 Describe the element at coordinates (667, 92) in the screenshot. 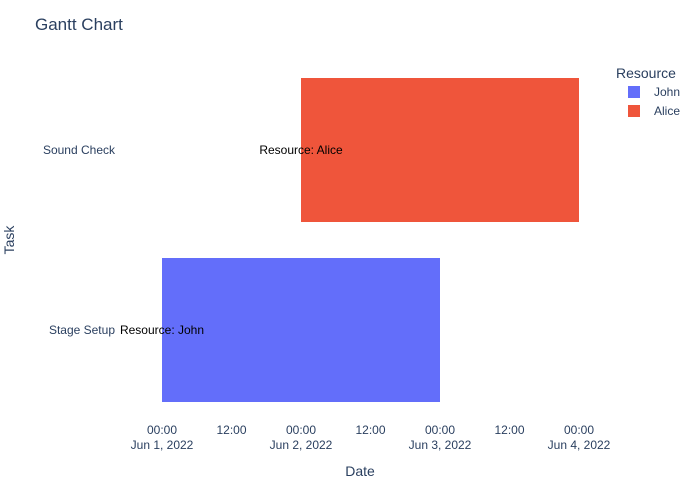

I see `legend-item-john: John` at that location.